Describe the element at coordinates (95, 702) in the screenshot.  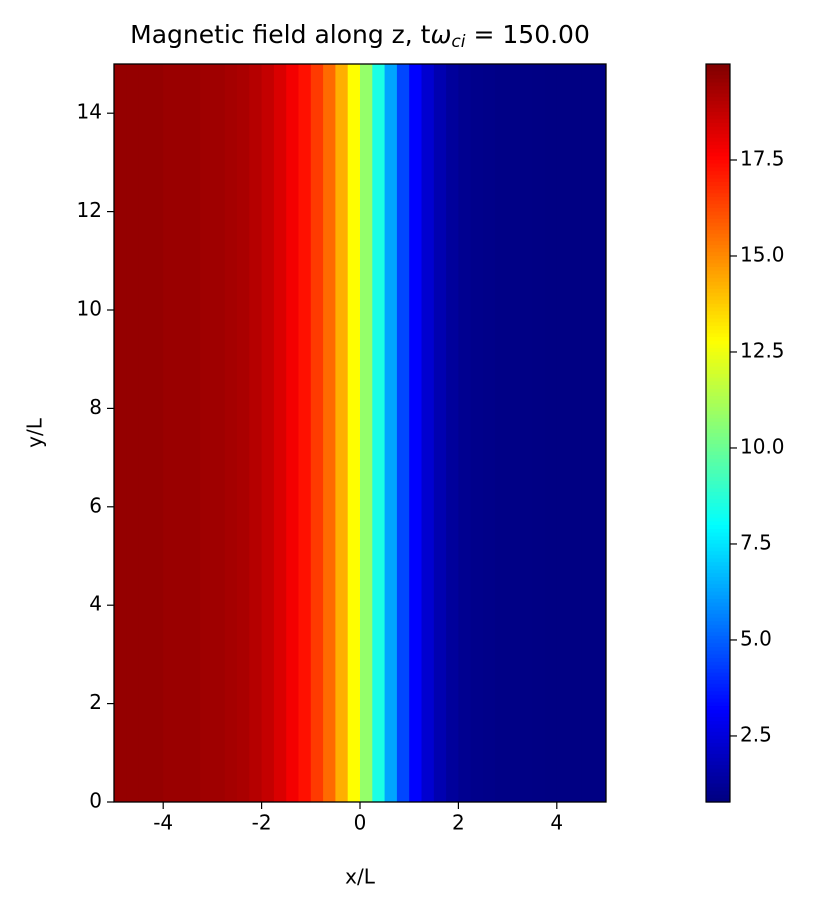
I see `y-tick-label: 2` at that location.